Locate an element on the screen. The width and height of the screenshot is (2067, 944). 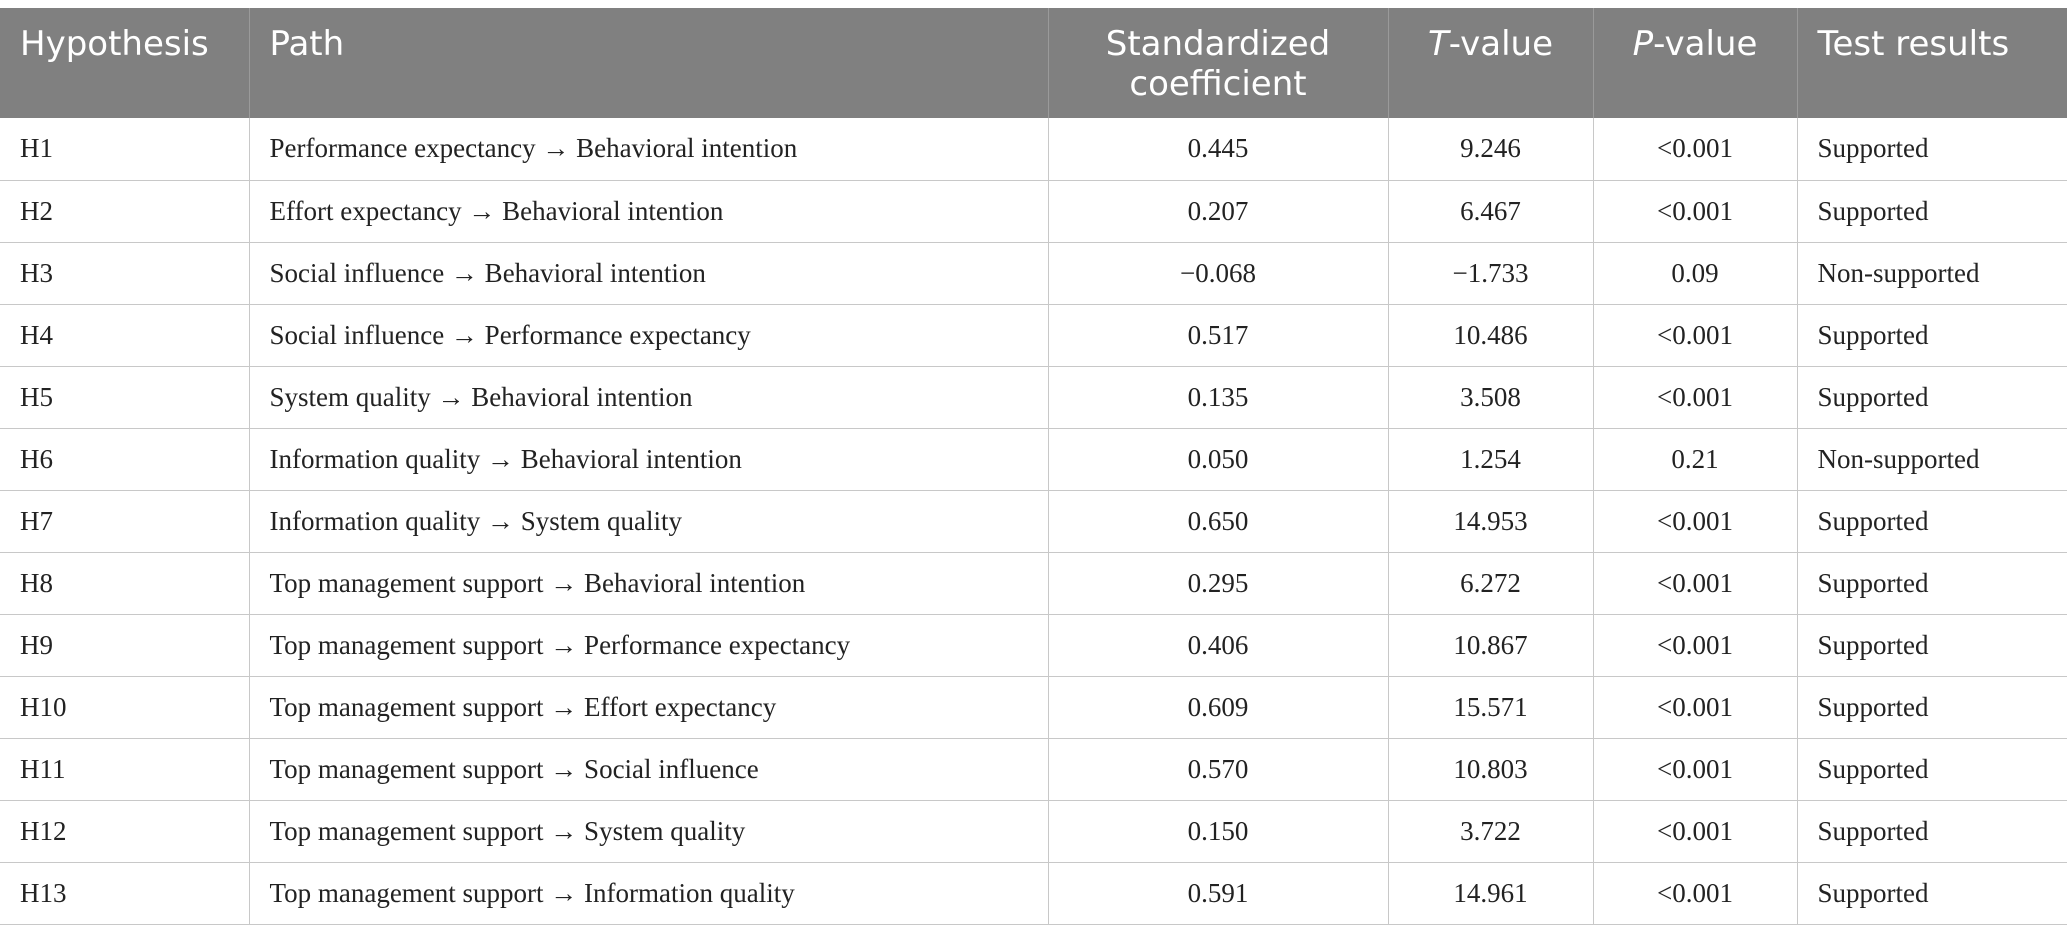
cell-hypothesis: H13 is located at coordinates (124, 893).